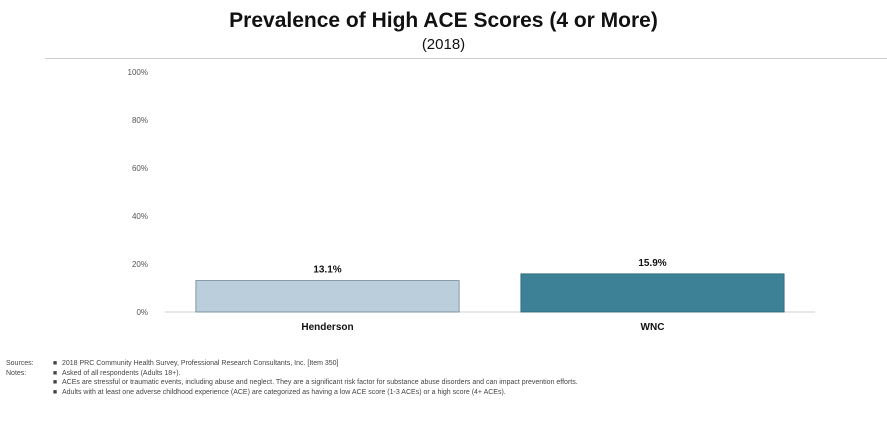 The image size is (887, 430). What do you see at coordinates (16, 373) in the screenshot?
I see `notes-label: Notes:` at bounding box center [16, 373].